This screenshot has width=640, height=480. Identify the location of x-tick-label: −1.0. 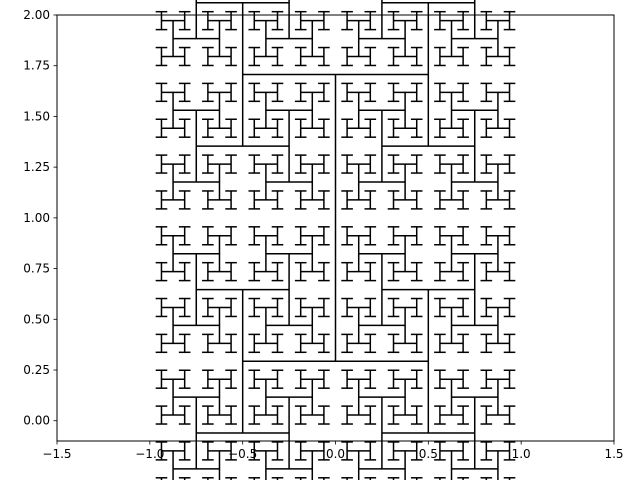
(149, 454).